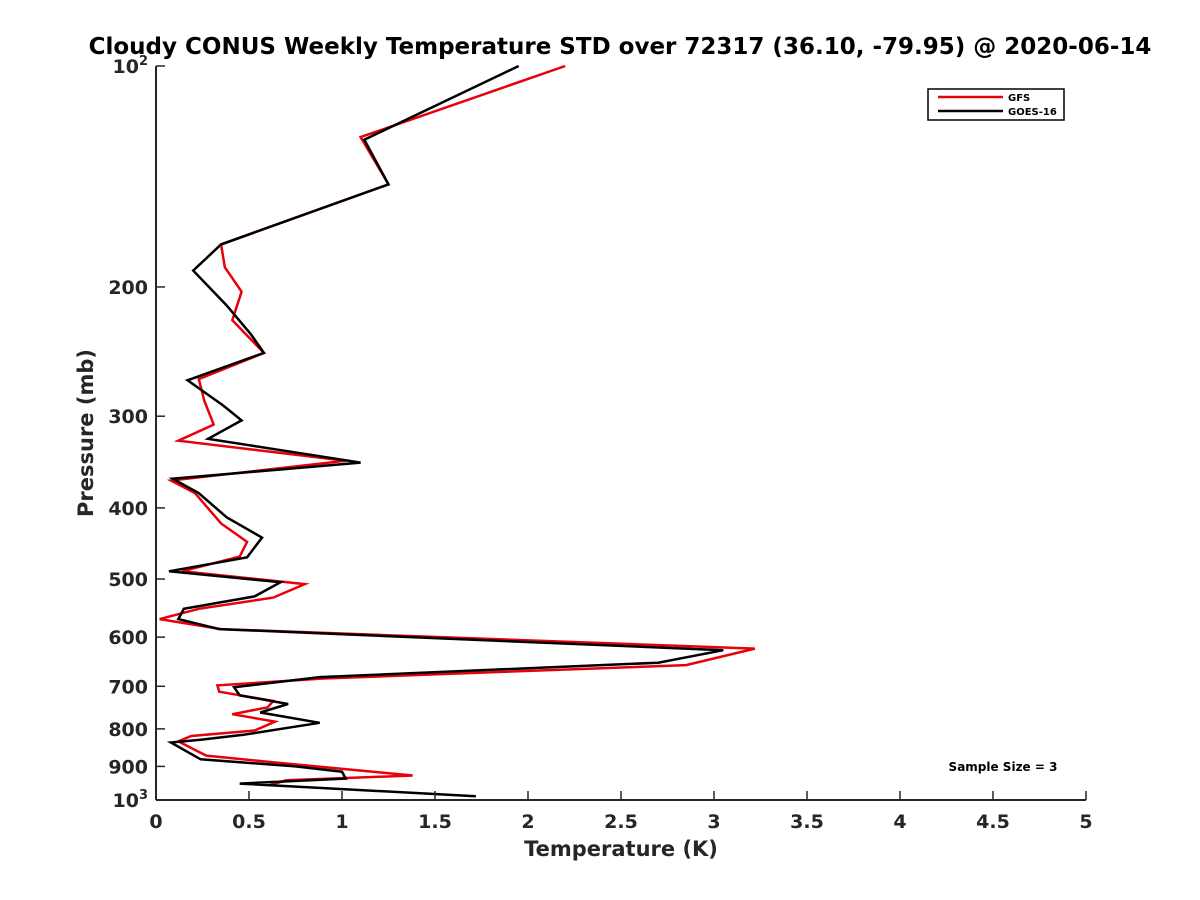 The height and width of the screenshot is (900, 1200). Describe the element at coordinates (341, 822) in the screenshot. I see `x-tick-label: 1` at that location.